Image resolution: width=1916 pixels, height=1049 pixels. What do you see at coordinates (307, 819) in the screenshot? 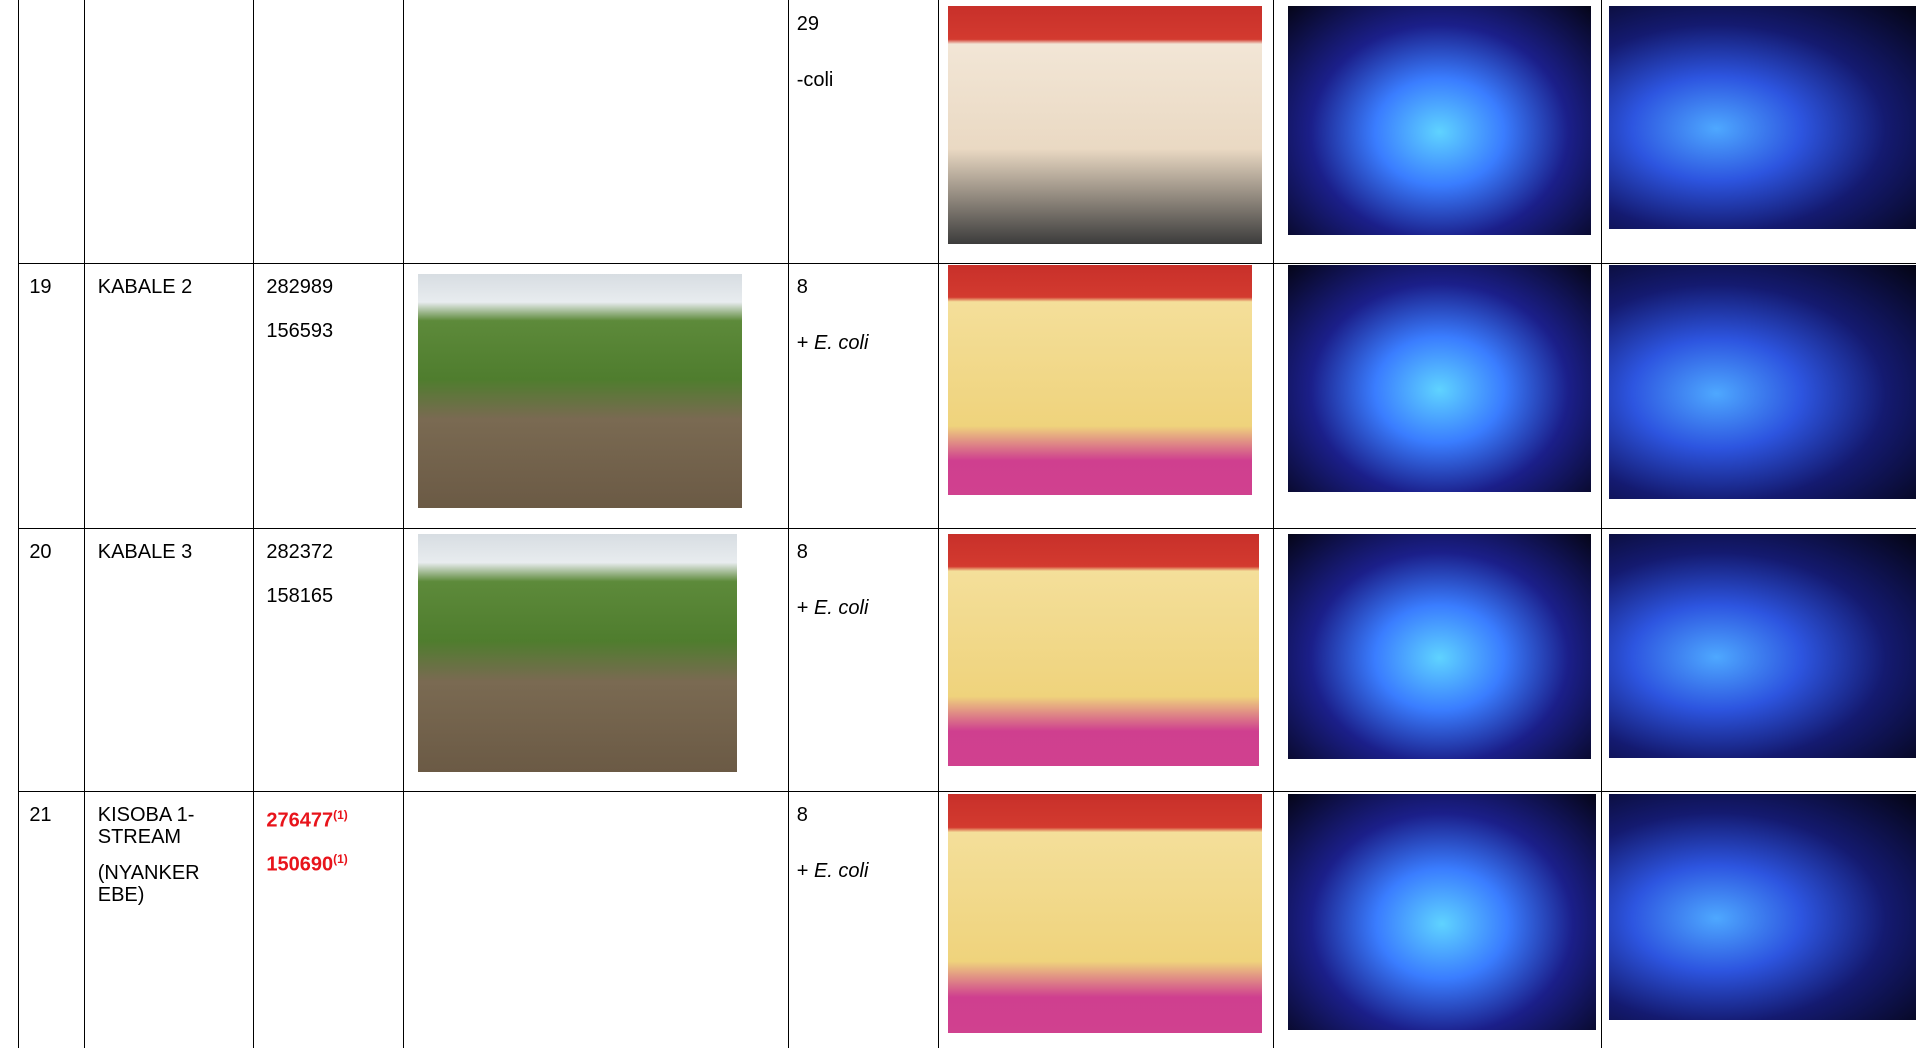
I see `coordinate: 276477(1)` at bounding box center [307, 819].